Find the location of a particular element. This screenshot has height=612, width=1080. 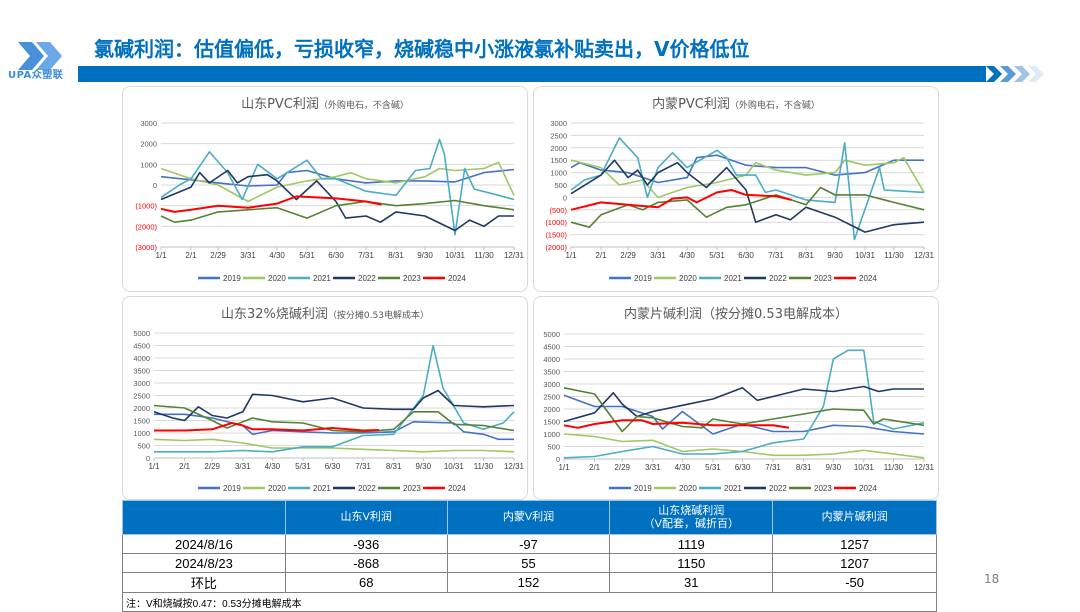

table-cell: 1207 is located at coordinates (854, 563).